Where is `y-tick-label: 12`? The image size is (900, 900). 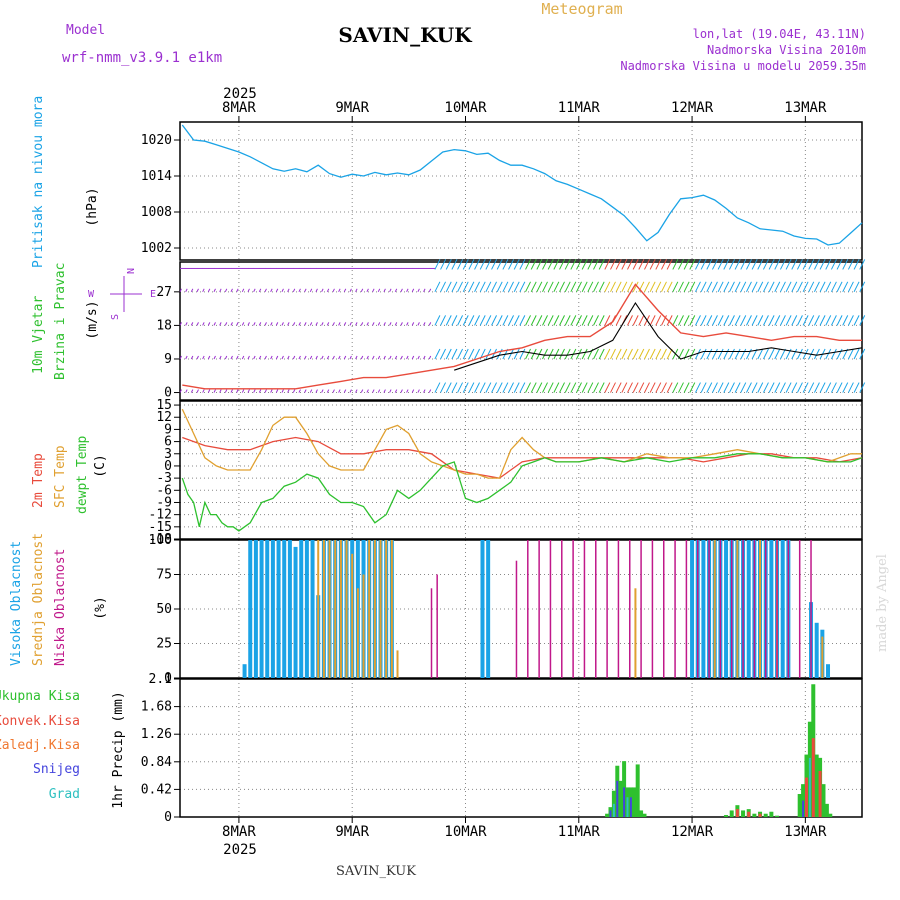
y-tick-label: 12 is located at coordinates (164, 417).